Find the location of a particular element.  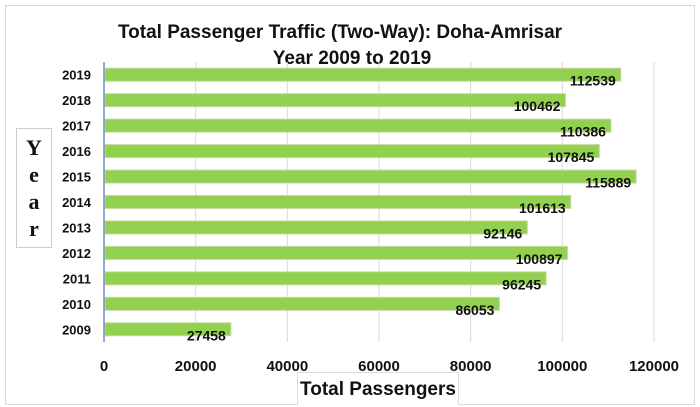

y-tick-label: 2009 is located at coordinates (76, 329).